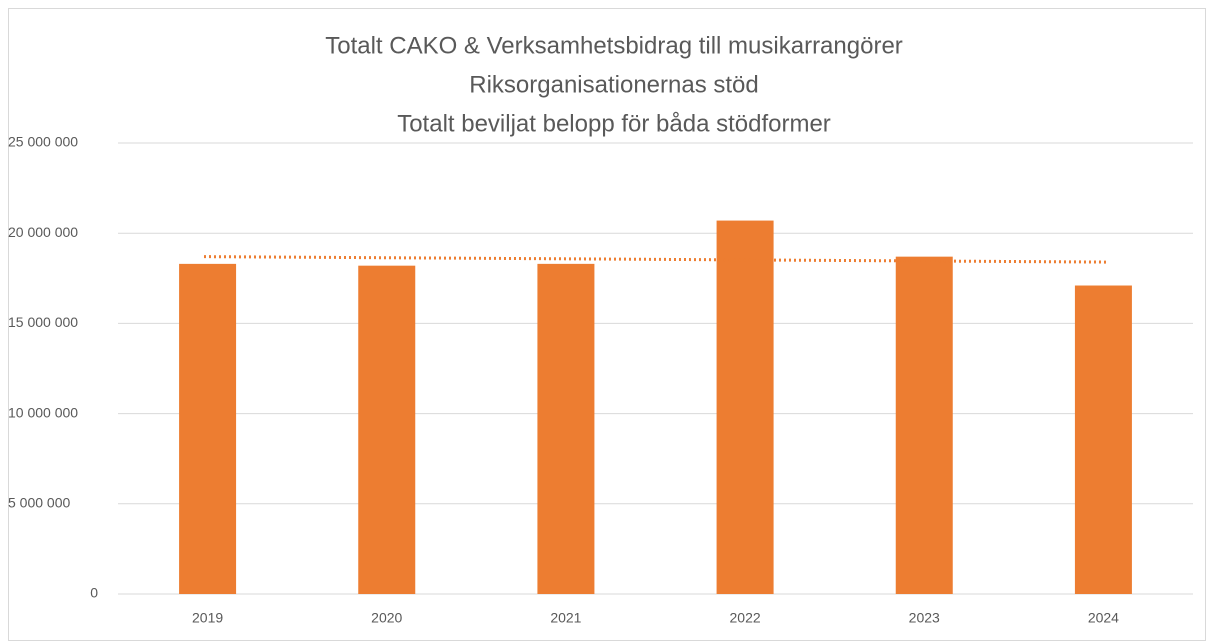  Describe the element at coordinates (43, 412) in the screenshot. I see `y-tick-label: 10 000 000` at that location.